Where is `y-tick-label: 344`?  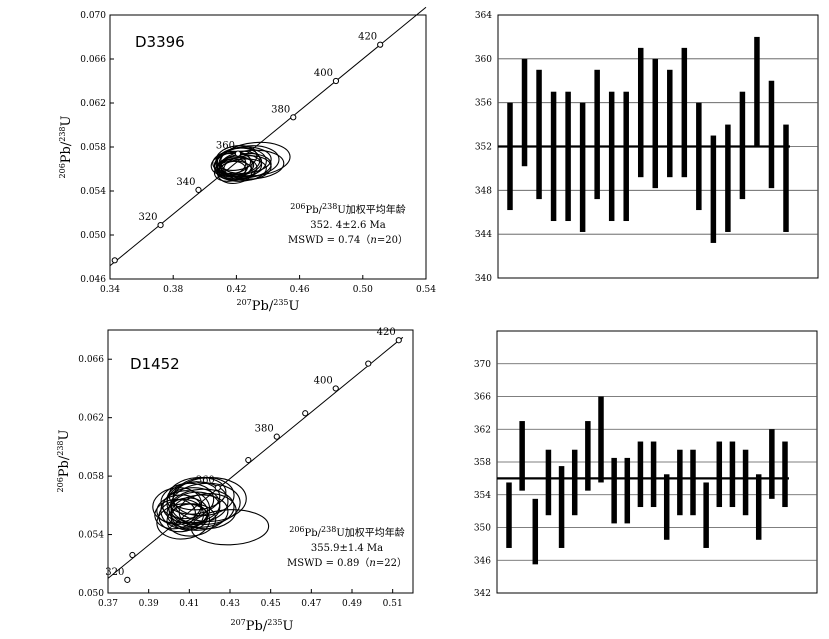
y-tick-label: 344 is located at coordinates (483, 235).